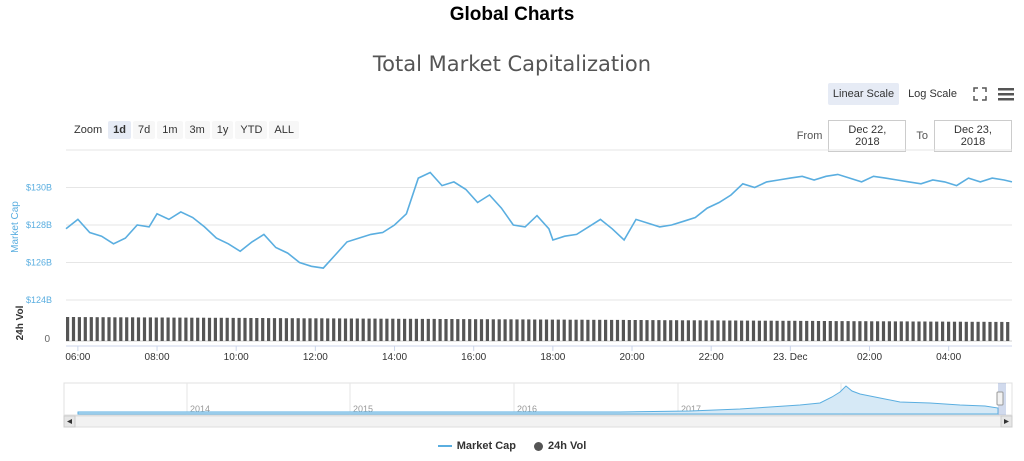 This screenshot has width=1024, height=461. Describe the element at coordinates (15, 227) in the screenshot. I see `y-axis-title: Market Cap` at that location.